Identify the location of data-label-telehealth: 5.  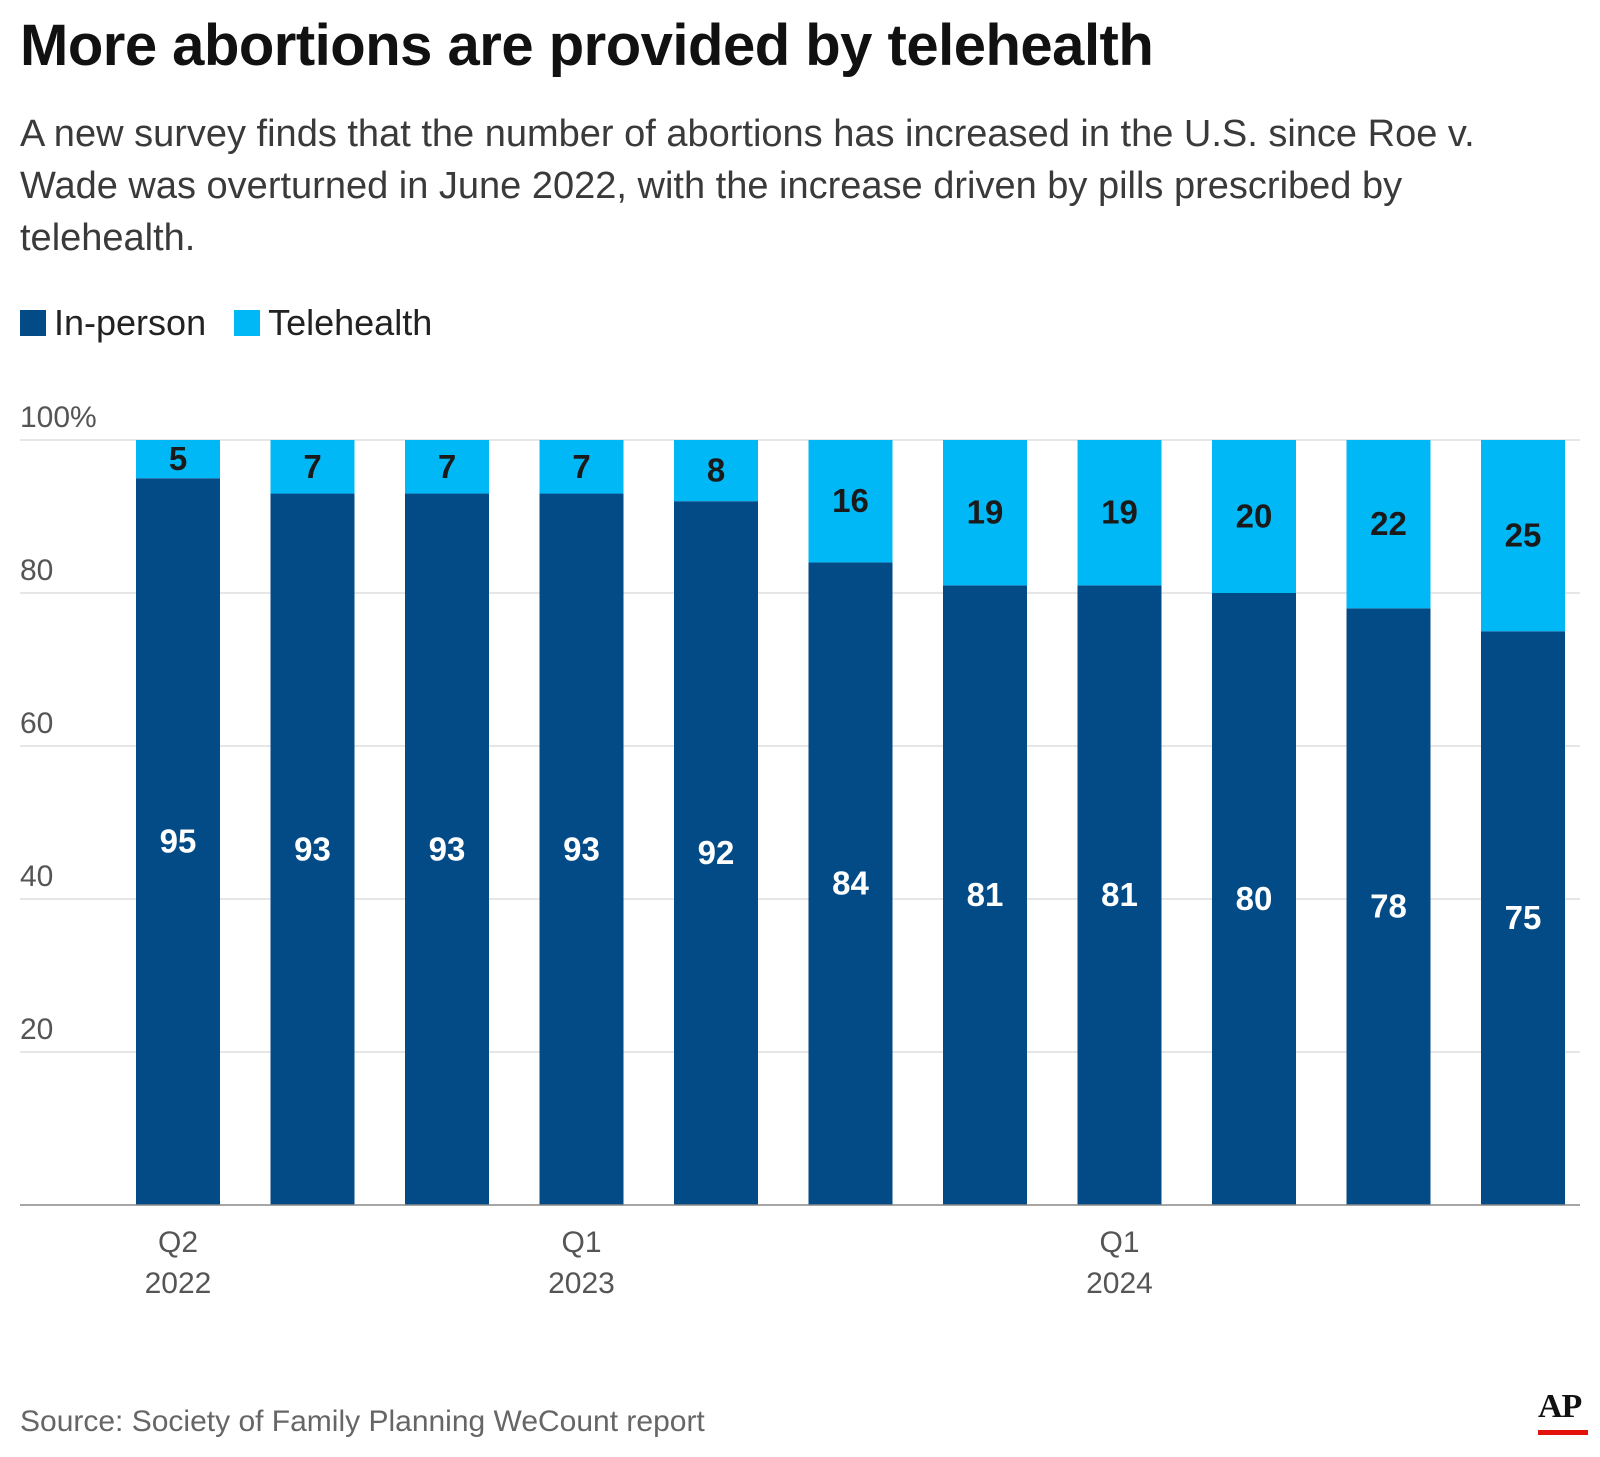
(178, 458).